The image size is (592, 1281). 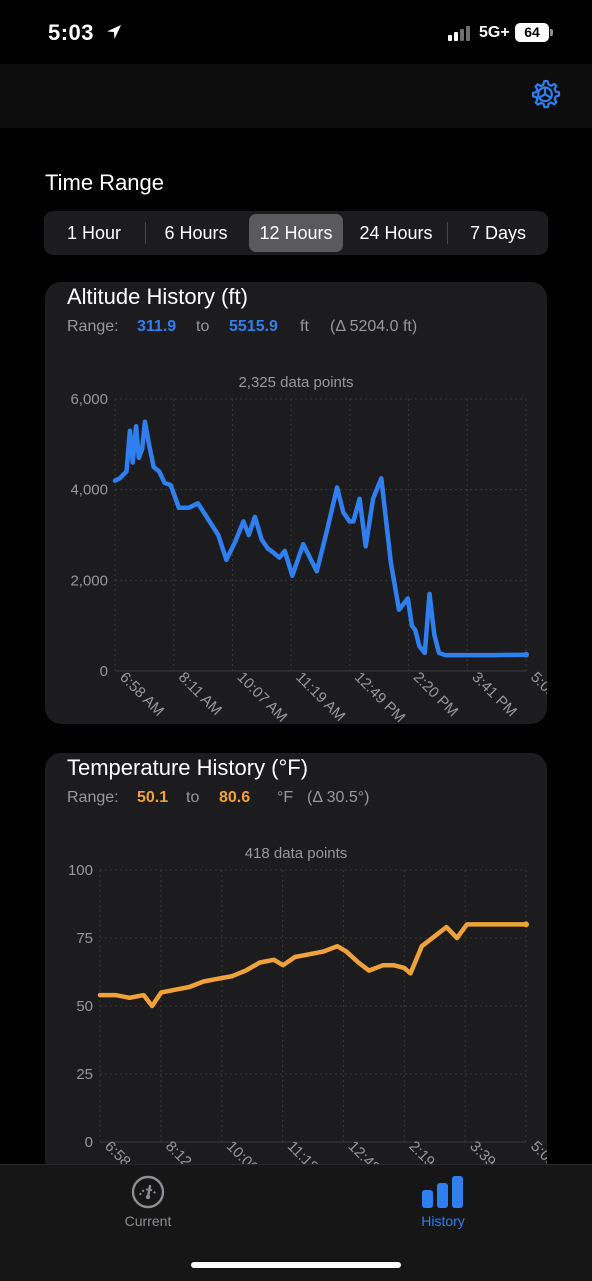 What do you see at coordinates (498, 233) in the screenshot?
I see `segment-7-days: 7 Days` at bounding box center [498, 233].